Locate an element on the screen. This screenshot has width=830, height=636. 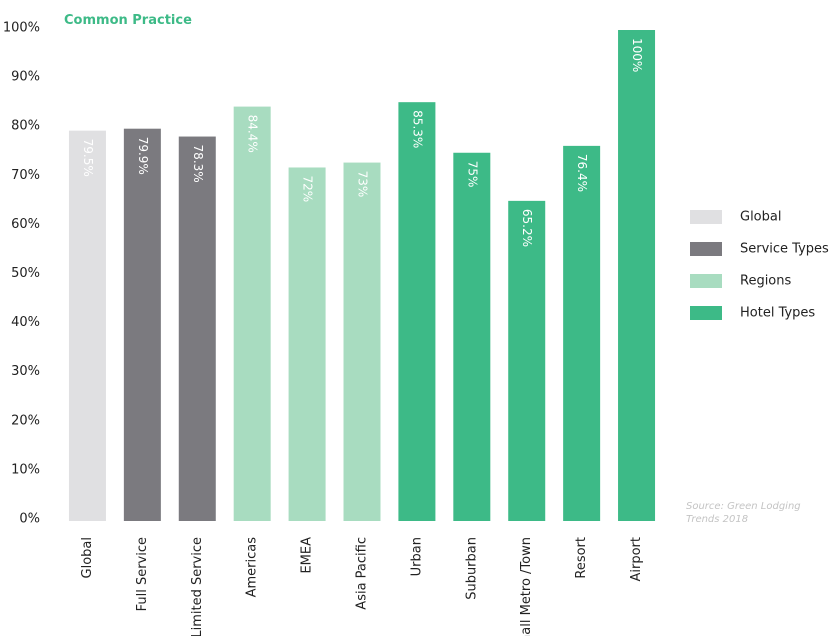
x-tick-label: Resort is located at coordinates (581, 558).